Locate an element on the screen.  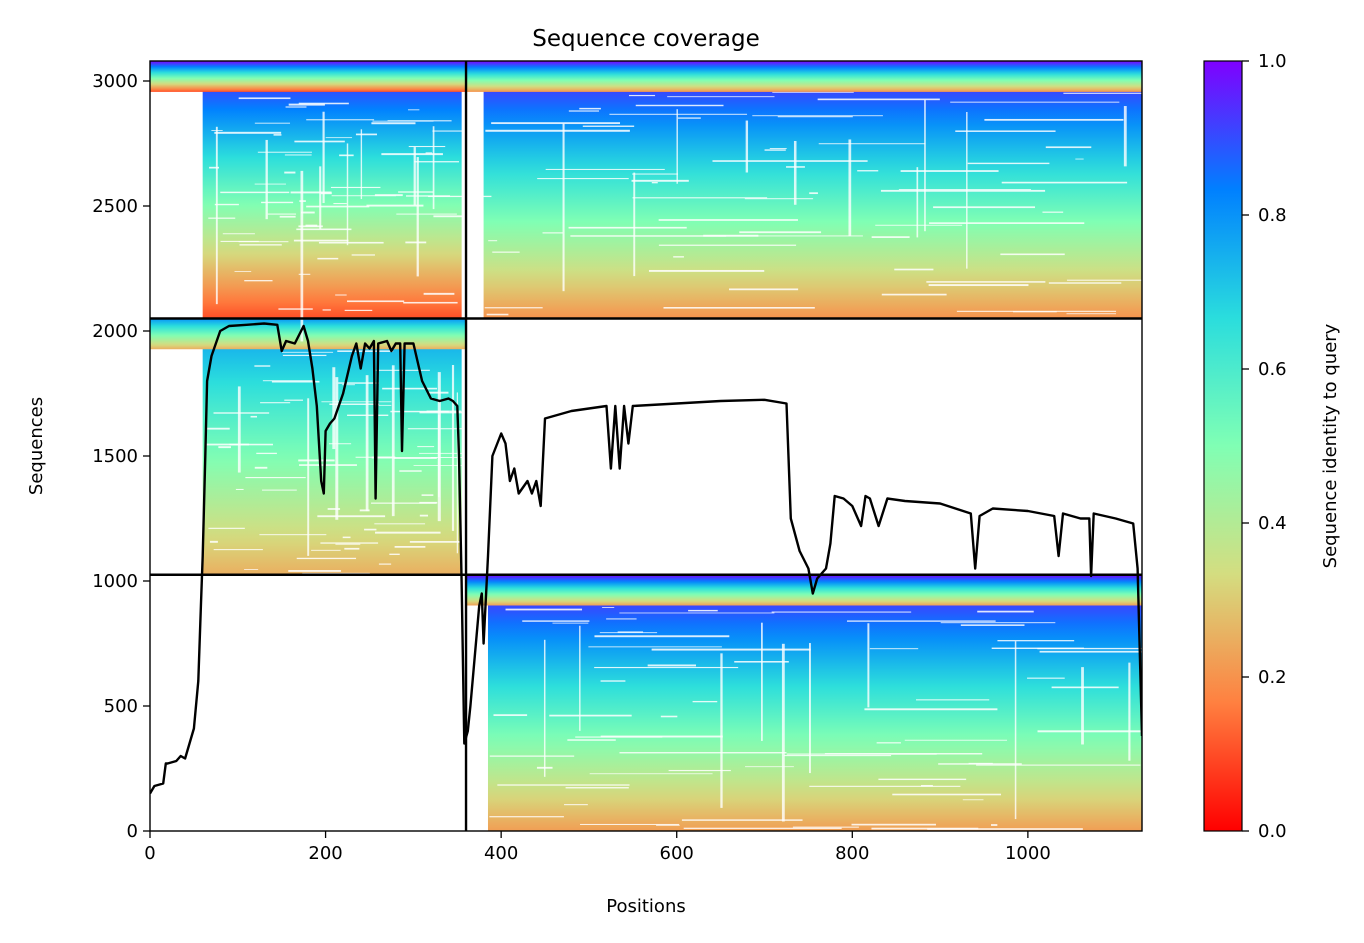
x-tick-label: 800 is located at coordinates (852, 853).